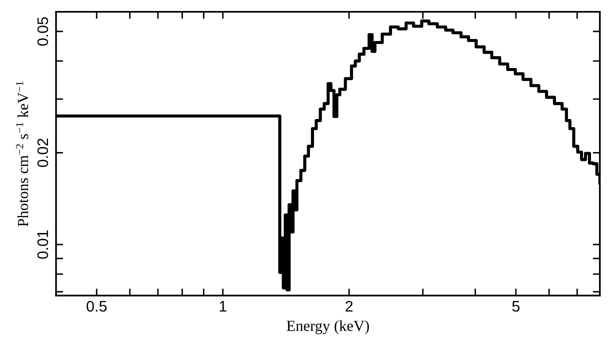 The image size is (609, 357). What do you see at coordinates (223, 306) in the screenshot?
I see `x-tick-label: 1` at bounding box center [223, 306].